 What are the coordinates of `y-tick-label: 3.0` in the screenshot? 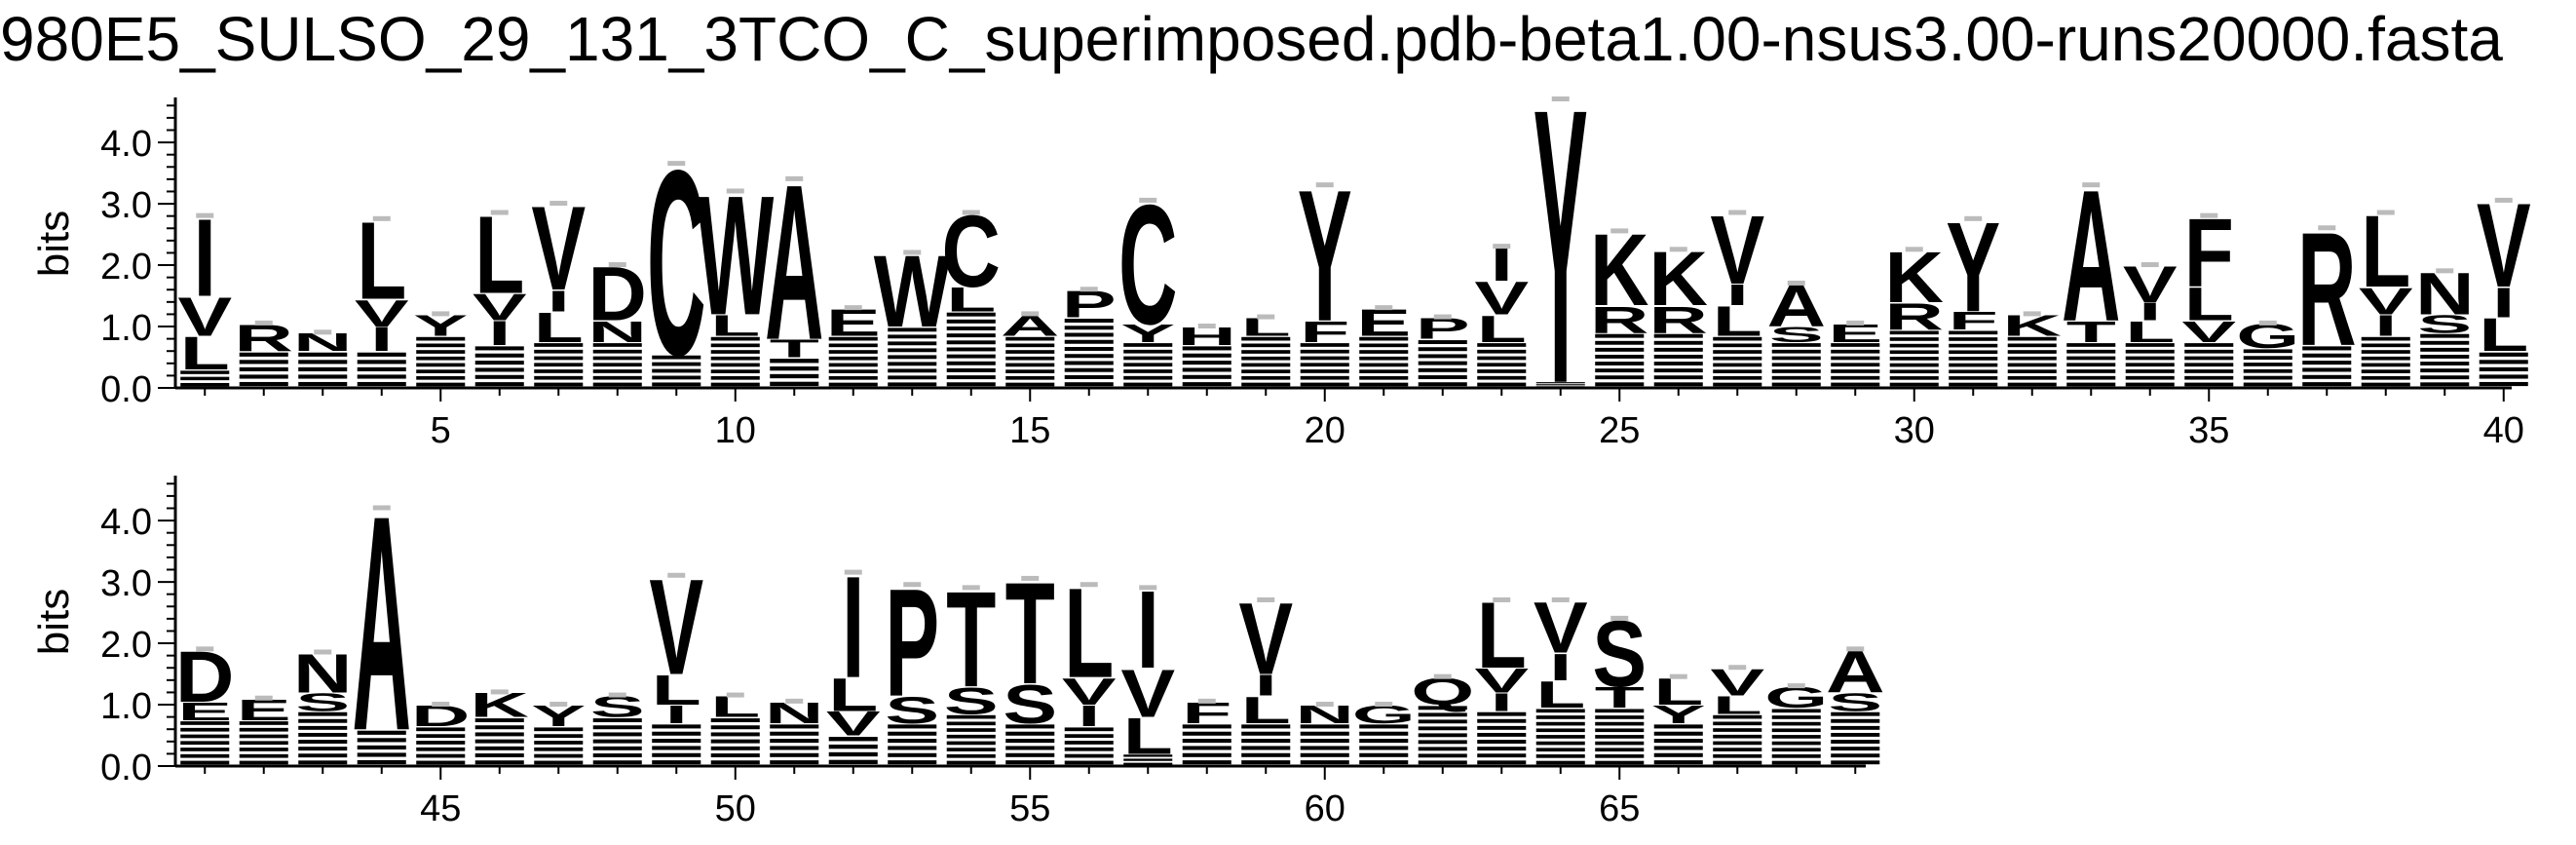 It's located at (126, 583).